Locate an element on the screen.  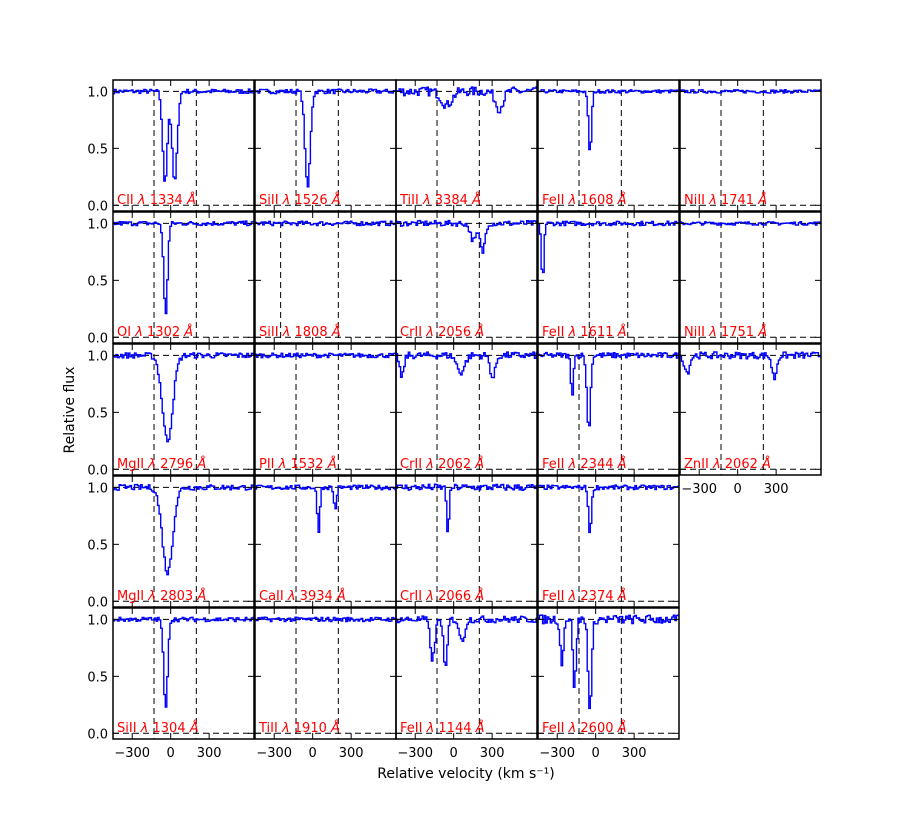
panel-siii-1526: SiII λ 1526 Å is located at coordinates (325, 145).